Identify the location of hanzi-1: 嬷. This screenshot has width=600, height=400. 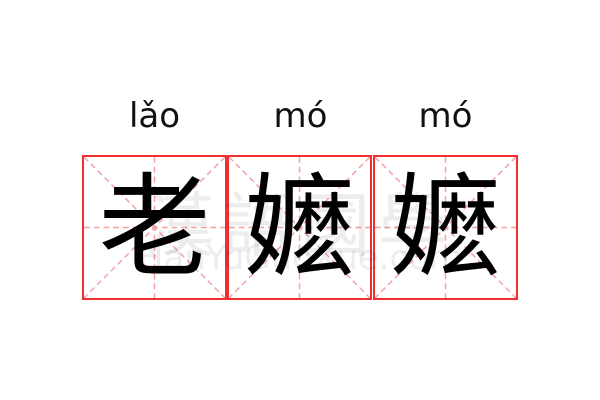
(299, 227).